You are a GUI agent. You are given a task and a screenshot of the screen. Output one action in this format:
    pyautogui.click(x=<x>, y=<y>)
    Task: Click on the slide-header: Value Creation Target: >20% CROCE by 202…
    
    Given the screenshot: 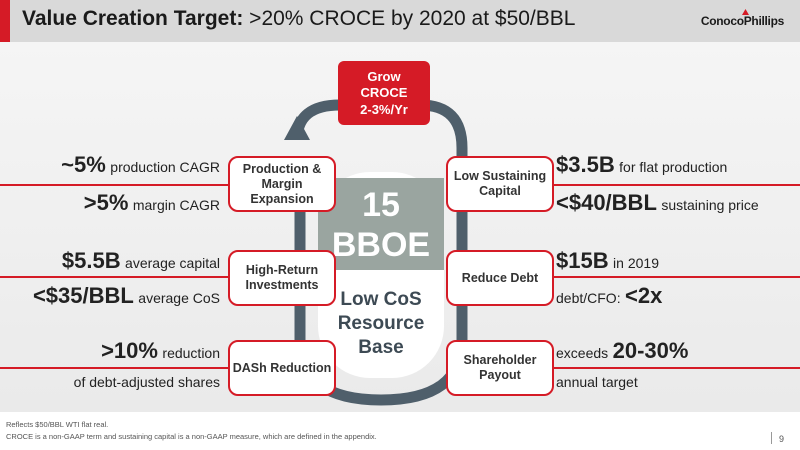 What is the action you would take?
    pyautogui.click(x=400, y=21)
    